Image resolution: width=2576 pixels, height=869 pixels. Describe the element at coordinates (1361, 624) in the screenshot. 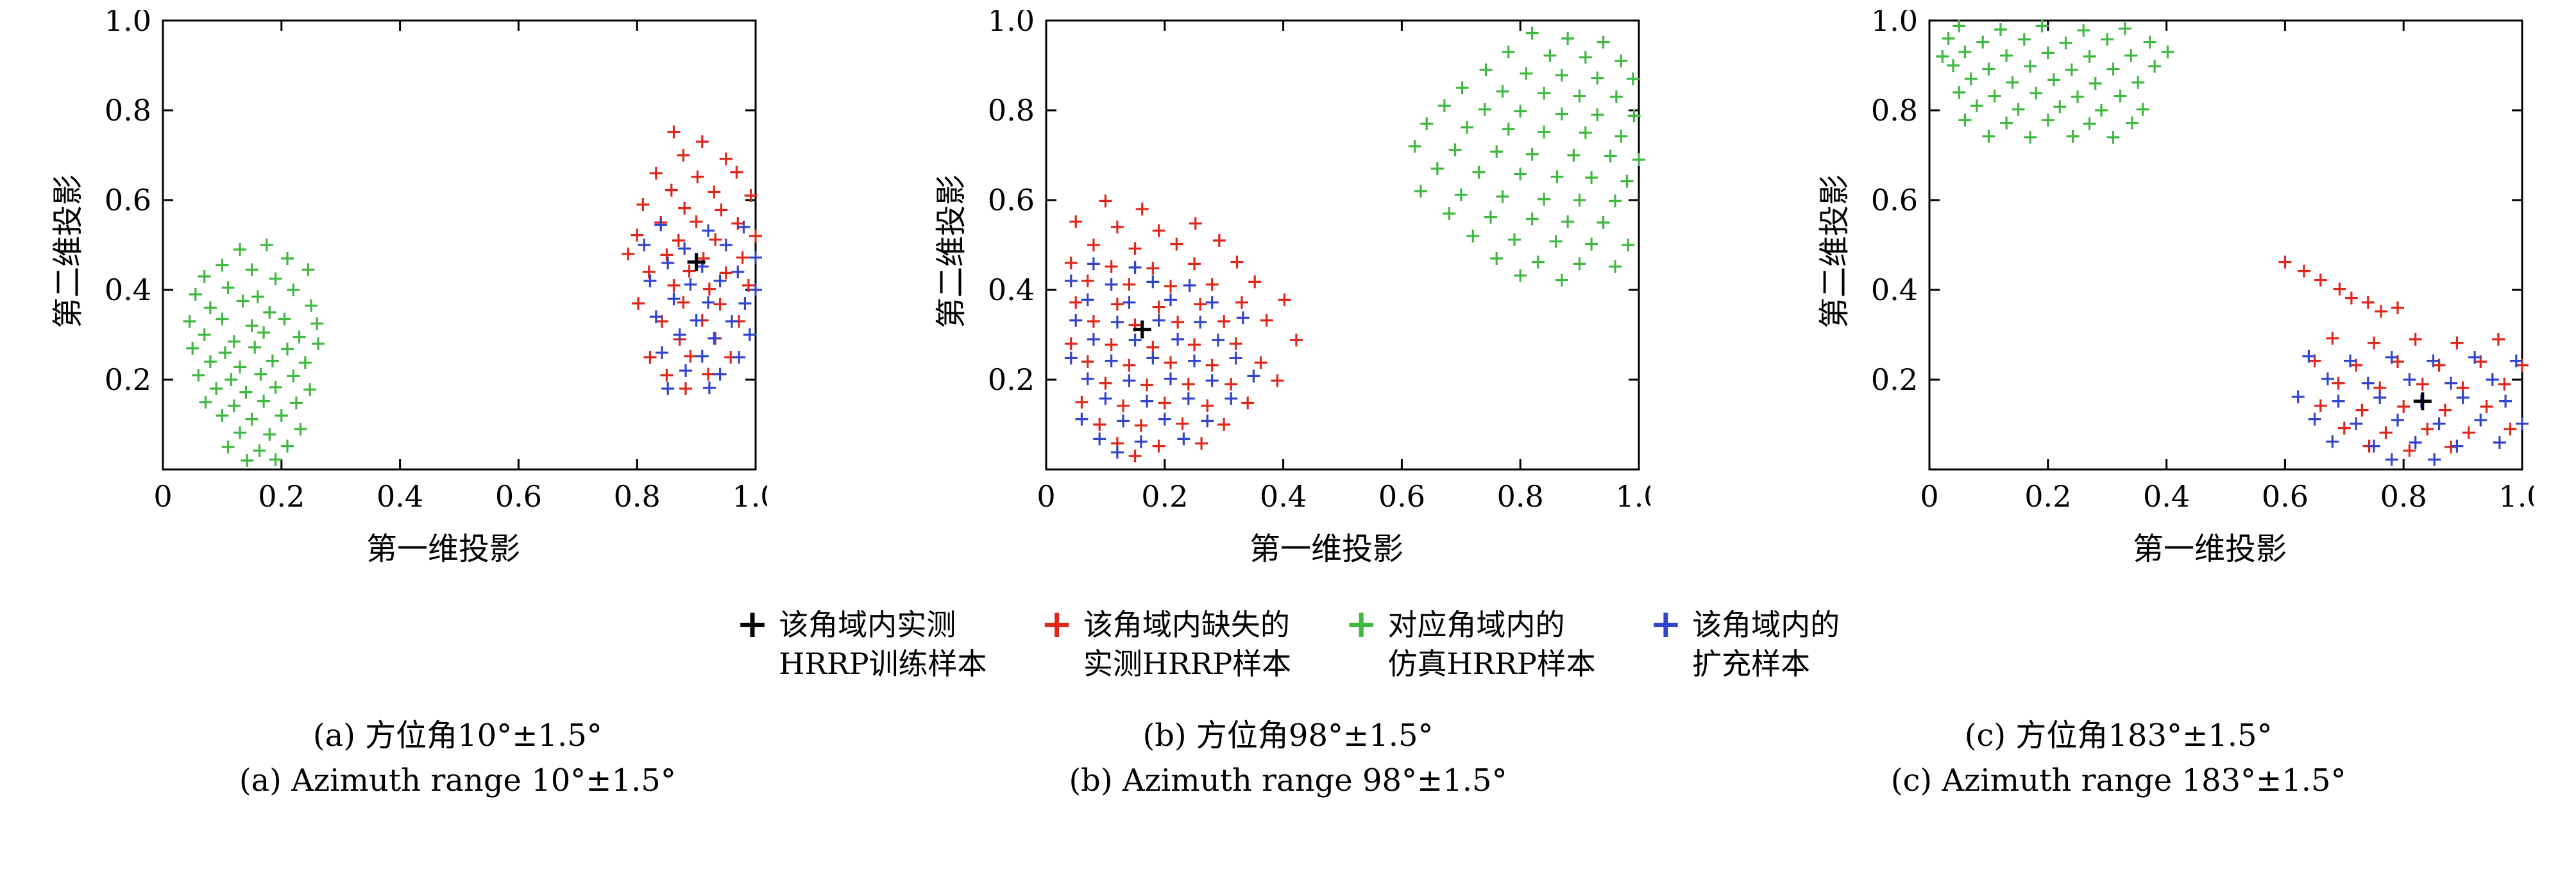

I see `plus-marker-green-icon: +` at that location.